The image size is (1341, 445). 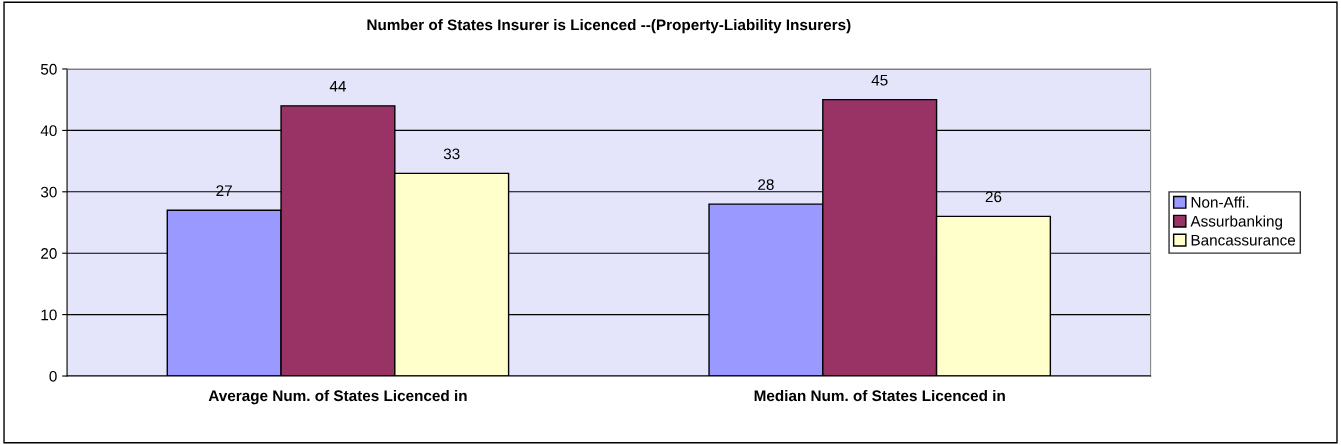 I want to click on data-label: 44, so click(x=337, y=86).